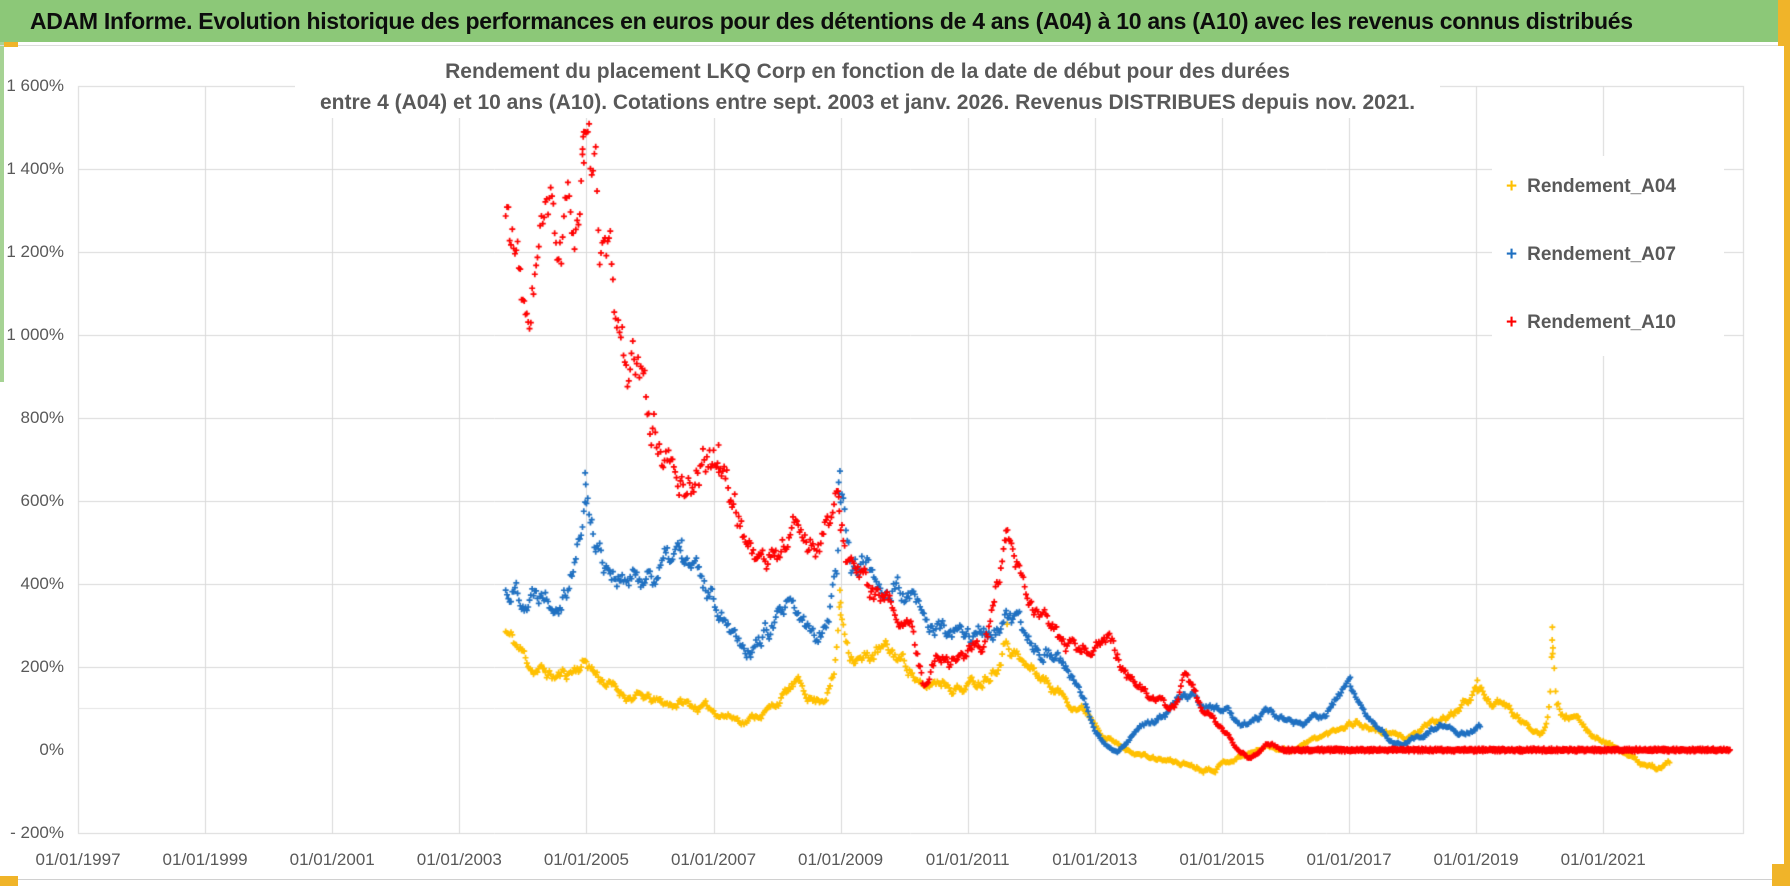 Image resolution: width=1790 pixels, height=886 pixels. What do you see at coordinates (1603, 859) in the screenshot?
I see `x-tick-label: 01/01/2021` at bounding box center [1603, 859].